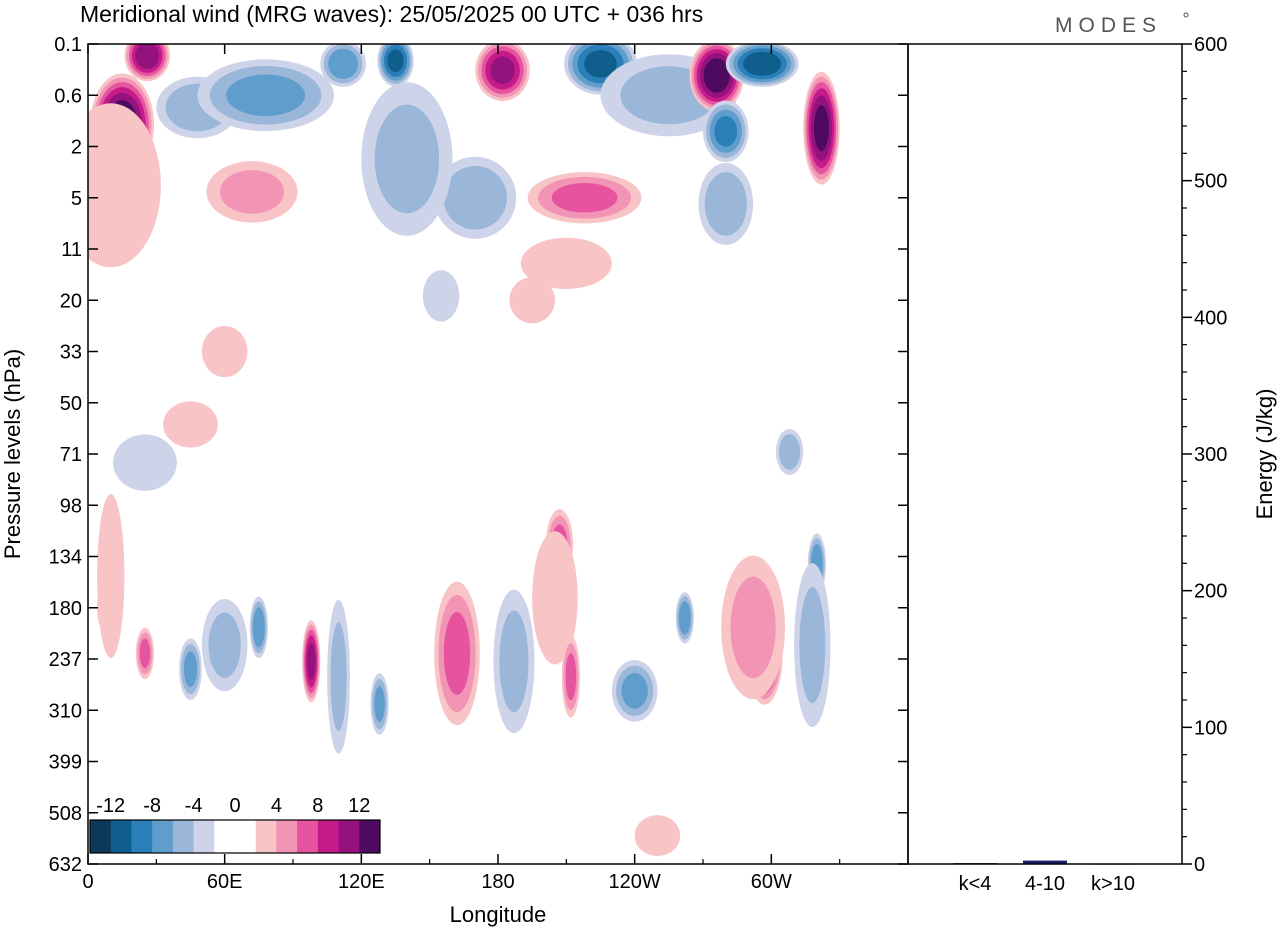  I want to click on y-tick-label: 508, so click(65, 814).